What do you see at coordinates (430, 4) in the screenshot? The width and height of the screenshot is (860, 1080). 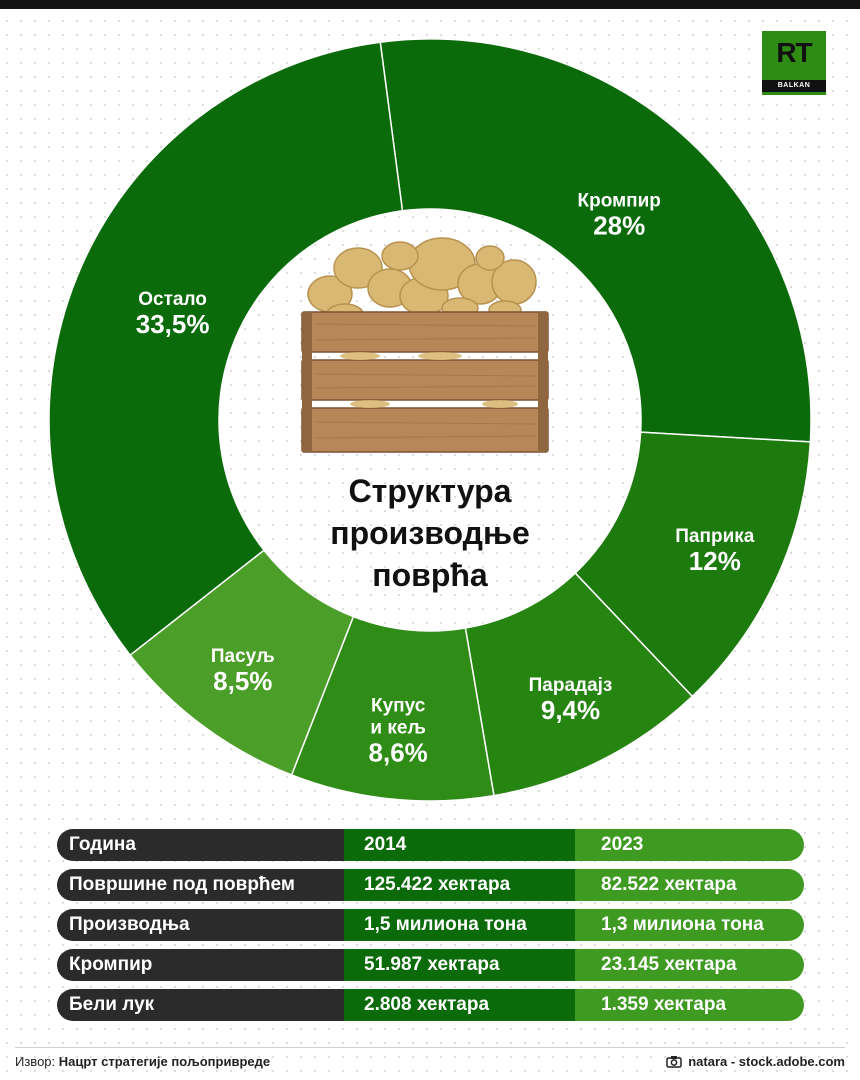 I see `top-bar` at bounding box center [430, 4].